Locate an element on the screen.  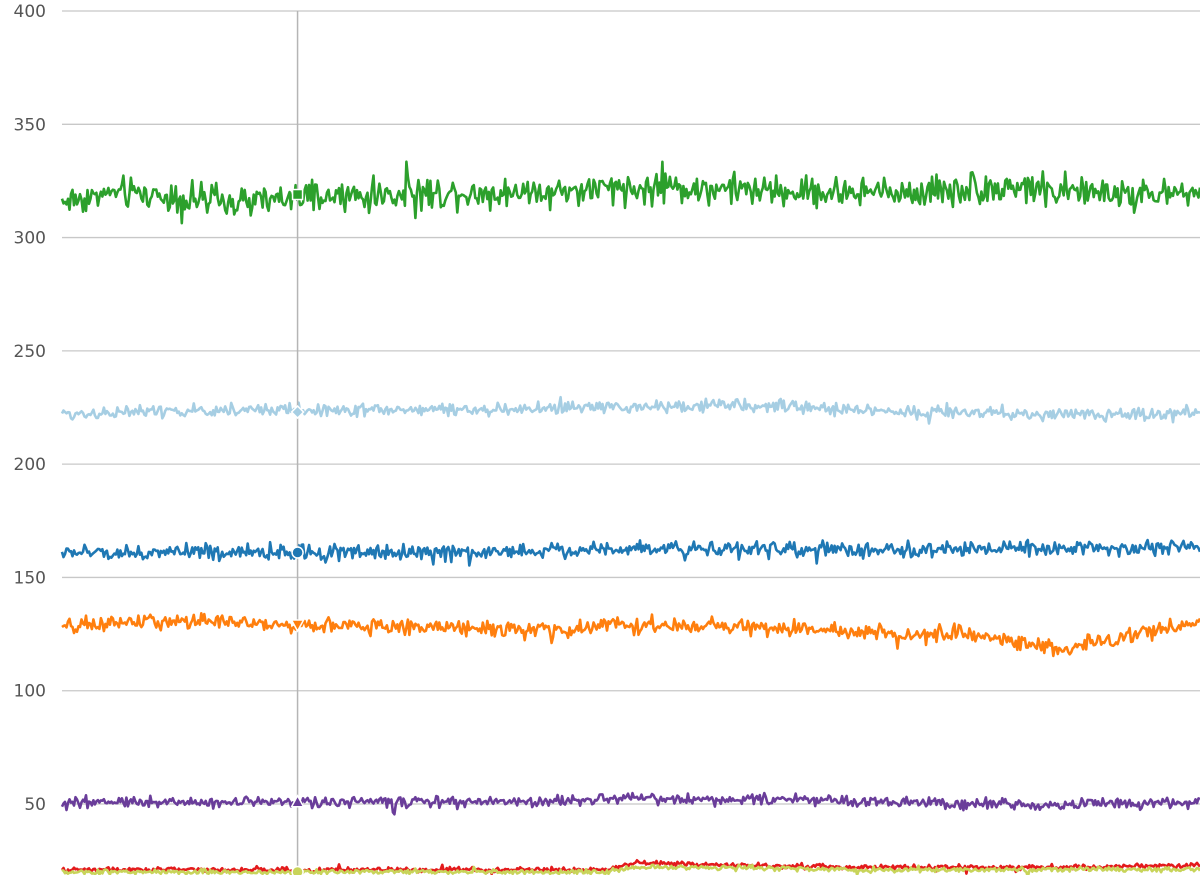
y-tick-label-300: 300 is located at coordinates (30, 239).